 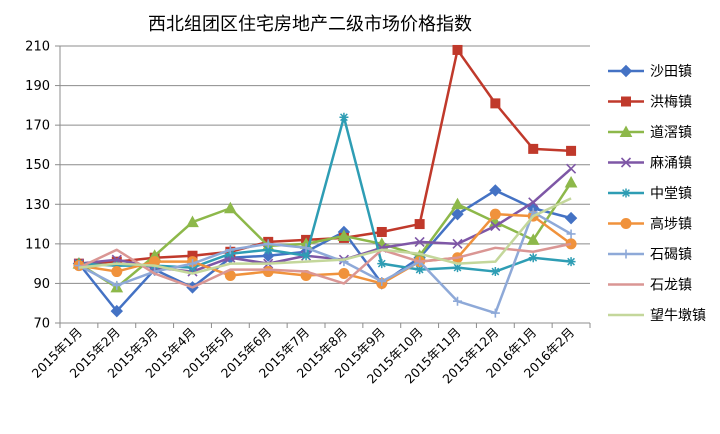 I want to click on legend-label-2: 道滘镇, so click(x=671, y=133).